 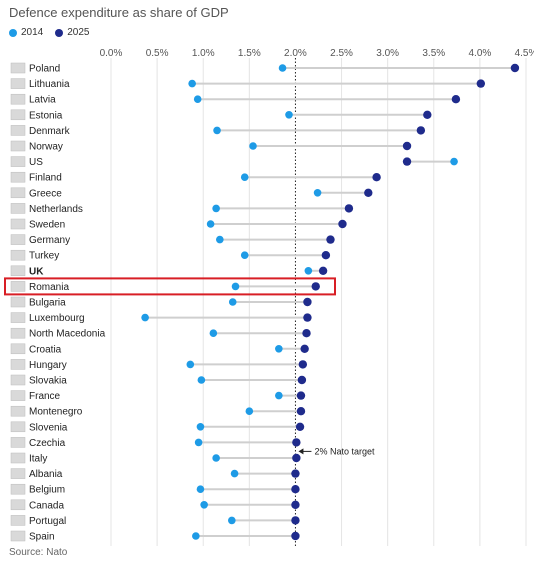 I want to click on source-note: Source: Nato, so click(x=38, y=552).